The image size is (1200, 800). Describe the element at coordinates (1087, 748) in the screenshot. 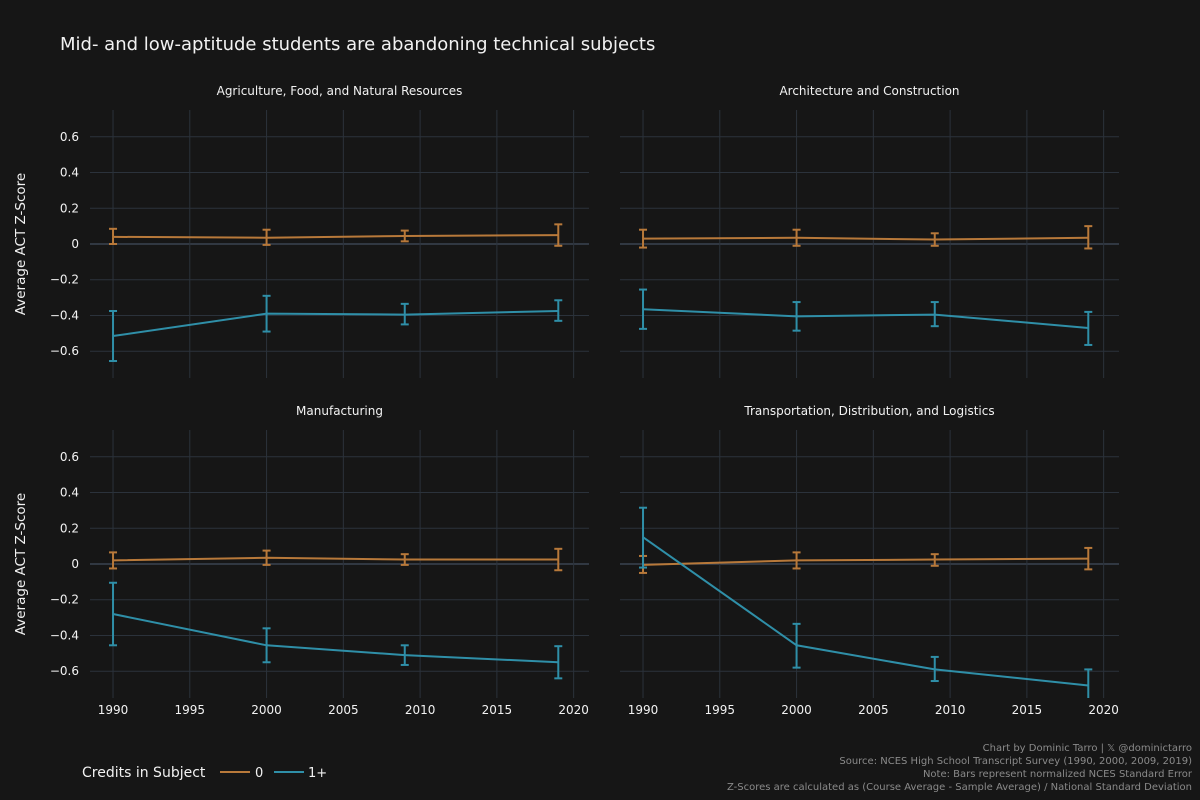

I see `annotation-line: Chart by Dominic Tarro | 𝕏 @dominictarro` at that location.